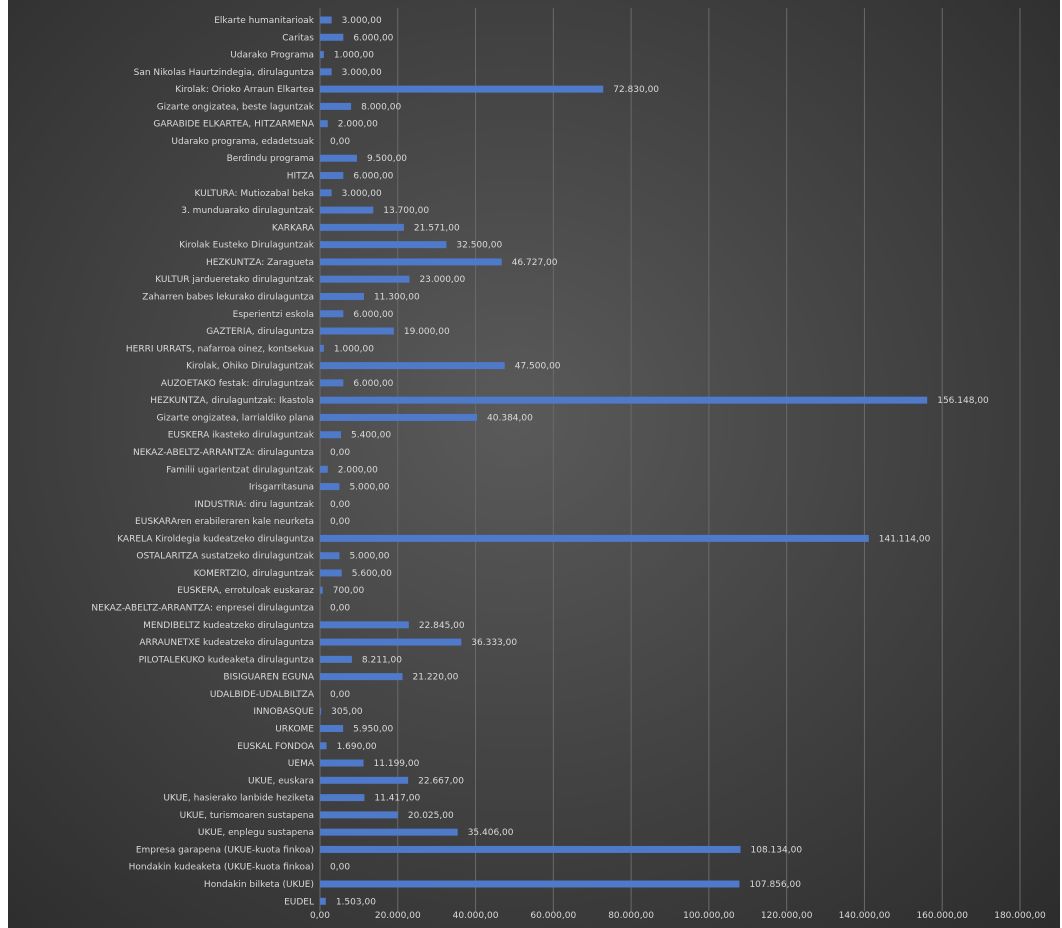  What do you see at coordinates (491, 833) in the screenshot?
I see `data-label: 35.406,00` at bounding box center [491, 833].